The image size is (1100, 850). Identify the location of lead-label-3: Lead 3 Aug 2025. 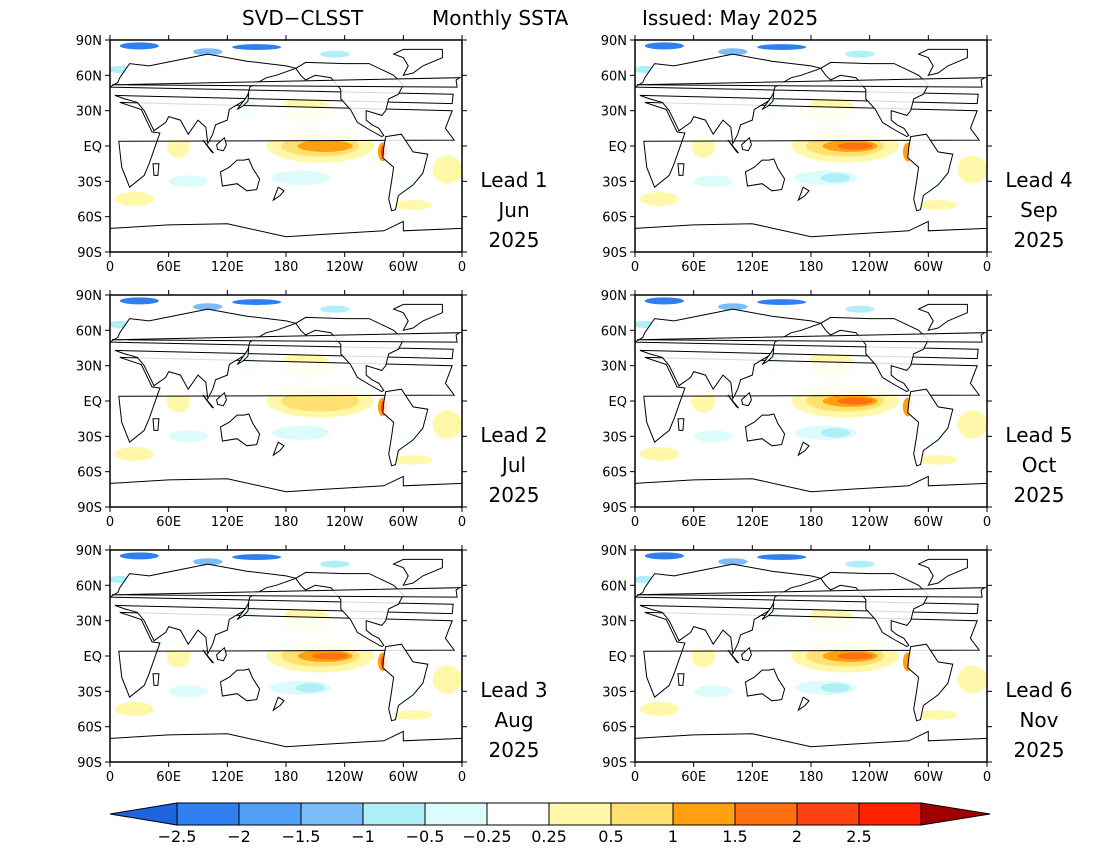
(514, 720).